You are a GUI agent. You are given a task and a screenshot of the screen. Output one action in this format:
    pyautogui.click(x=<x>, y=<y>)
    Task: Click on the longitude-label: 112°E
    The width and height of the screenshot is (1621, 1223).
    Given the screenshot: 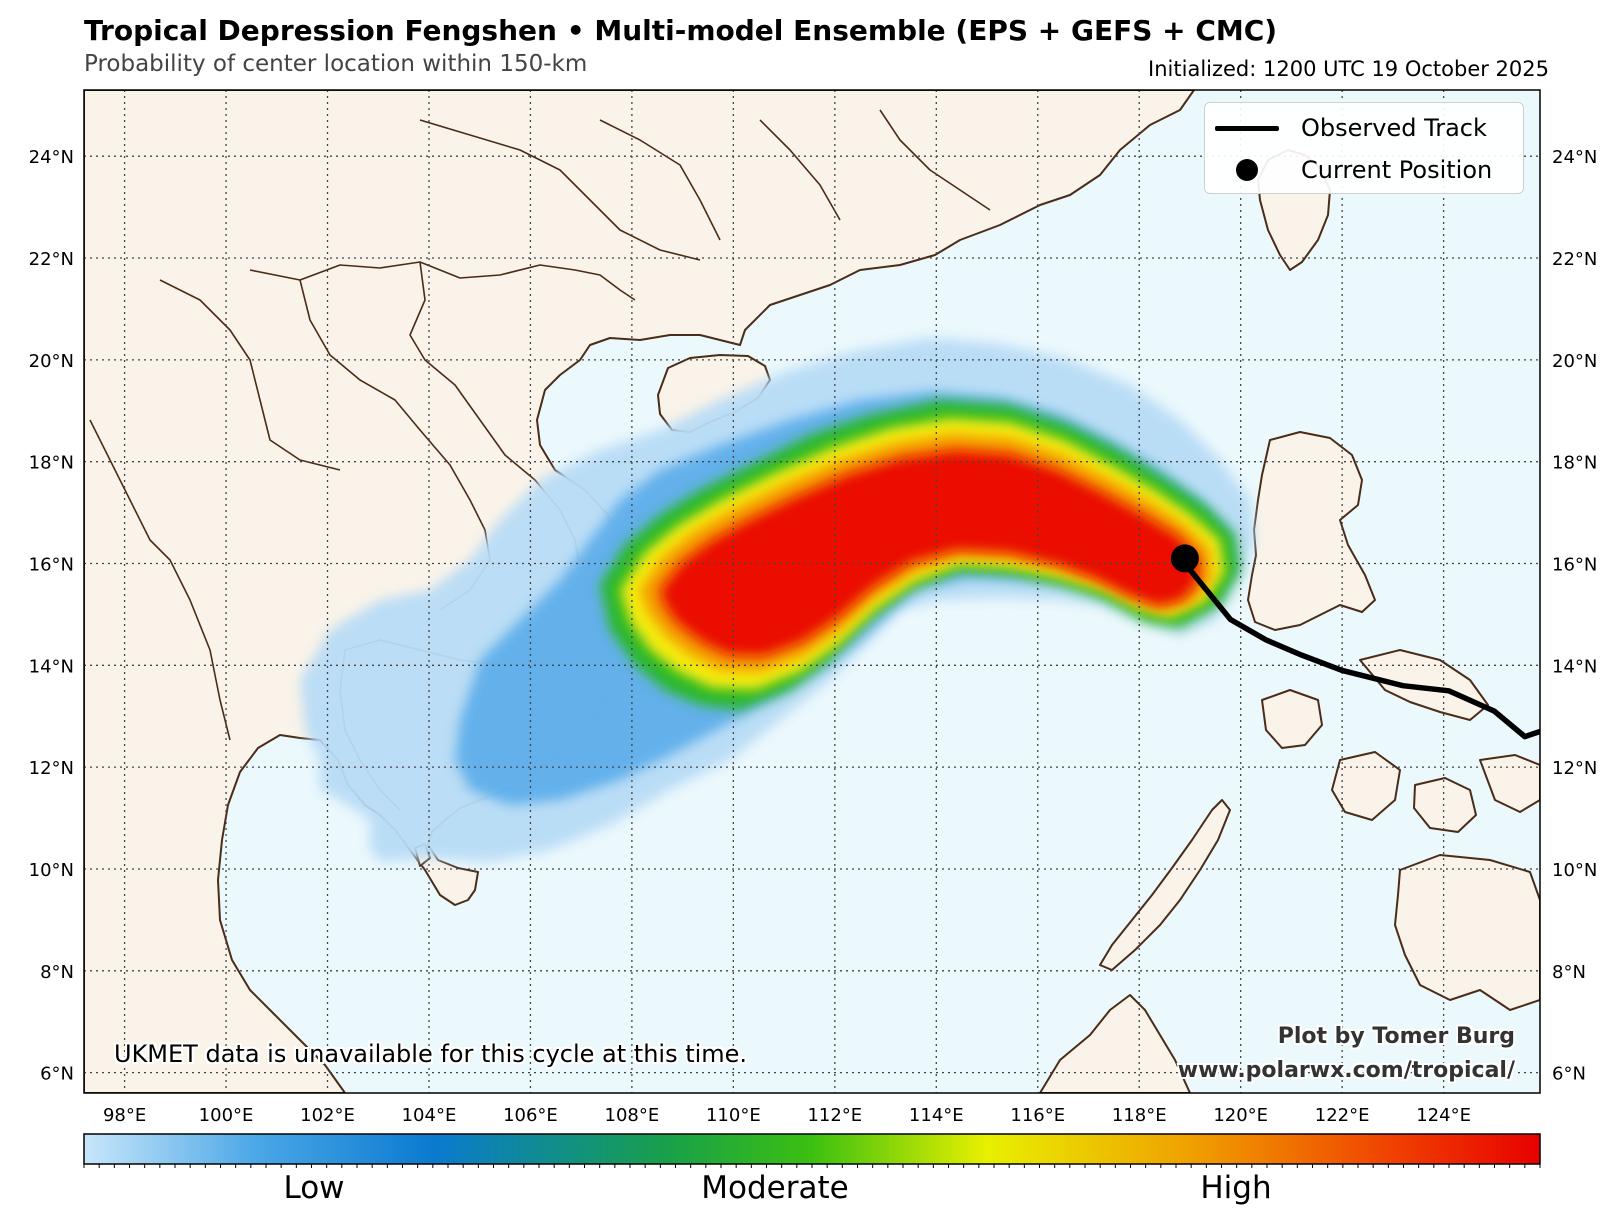 What is the action you would take?
    pyautogui.click(x=834, y=1115)
    